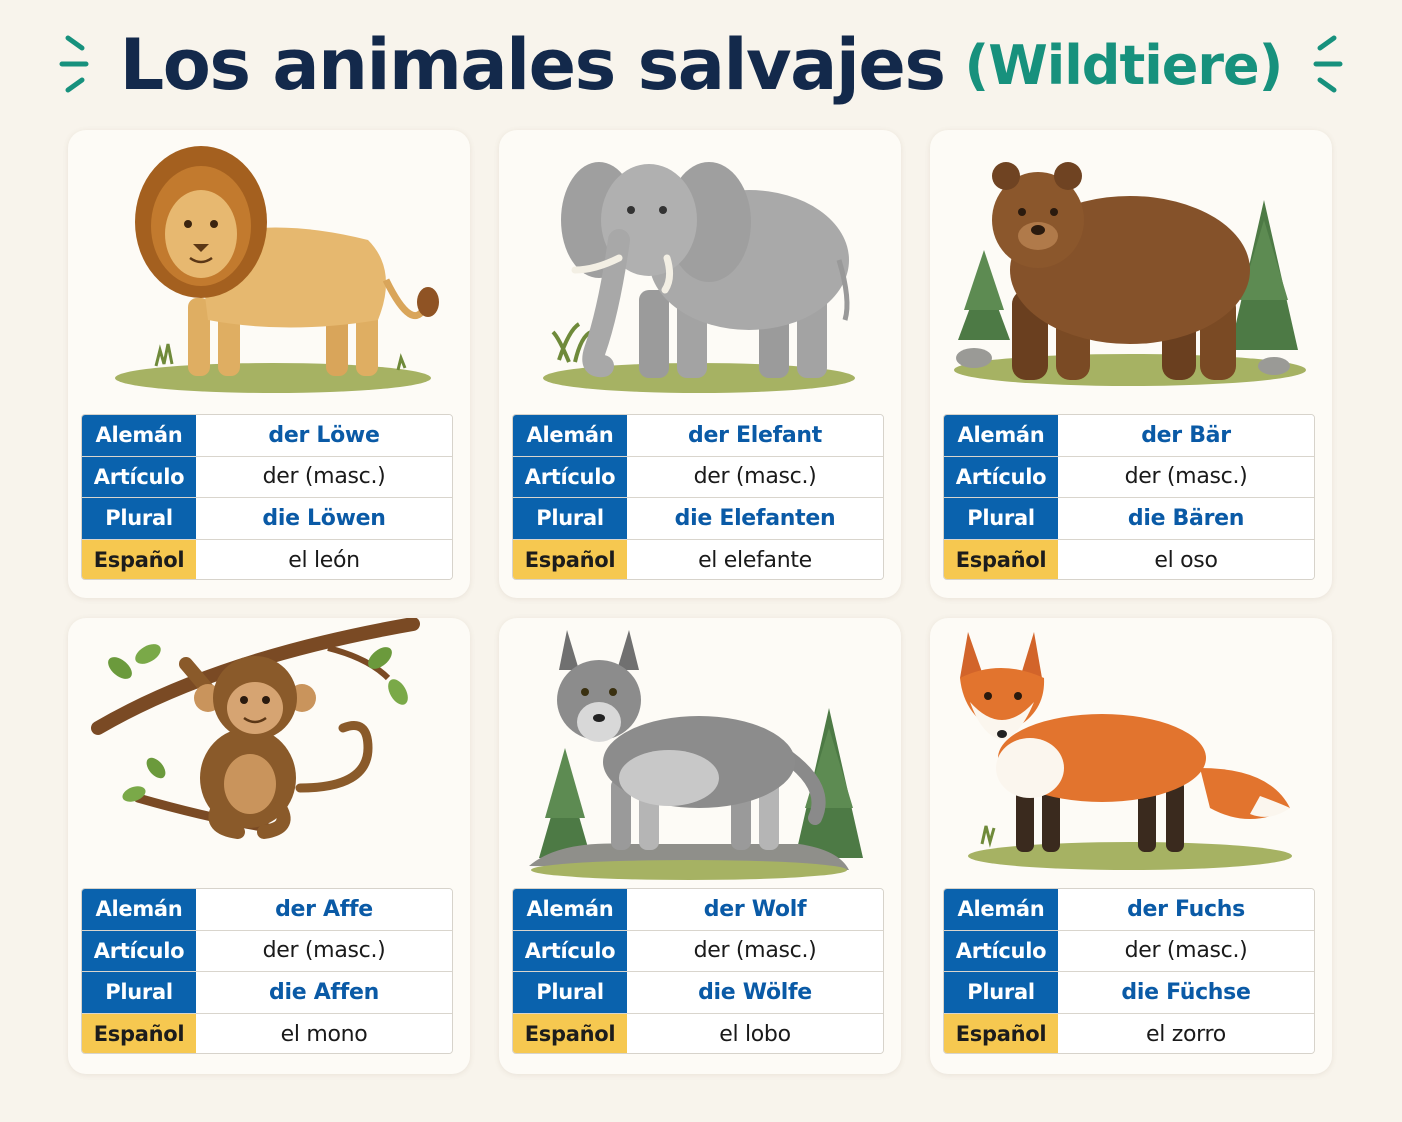 This screenshot has height=1122, width=1402. I want to click on value-espanol: el león, so click(324, 559).